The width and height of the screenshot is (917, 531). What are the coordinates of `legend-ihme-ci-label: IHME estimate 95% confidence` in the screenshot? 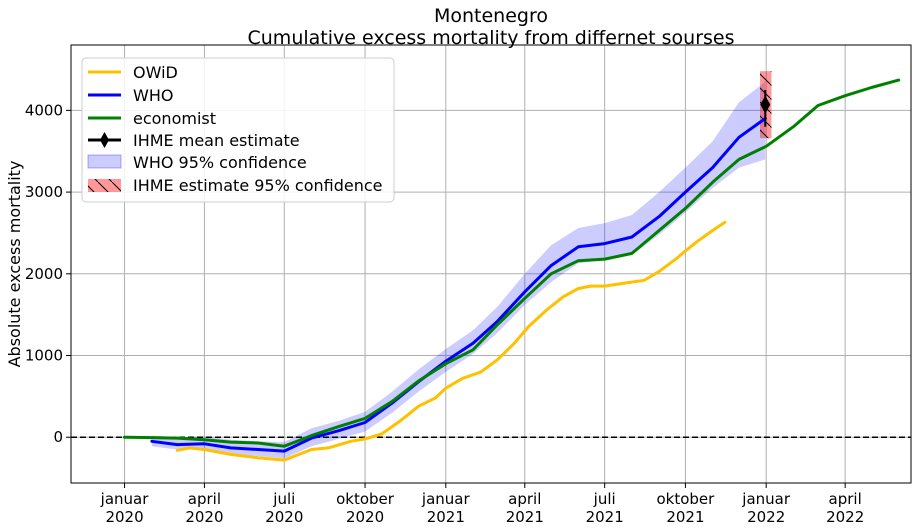 It's located at (257, 185).